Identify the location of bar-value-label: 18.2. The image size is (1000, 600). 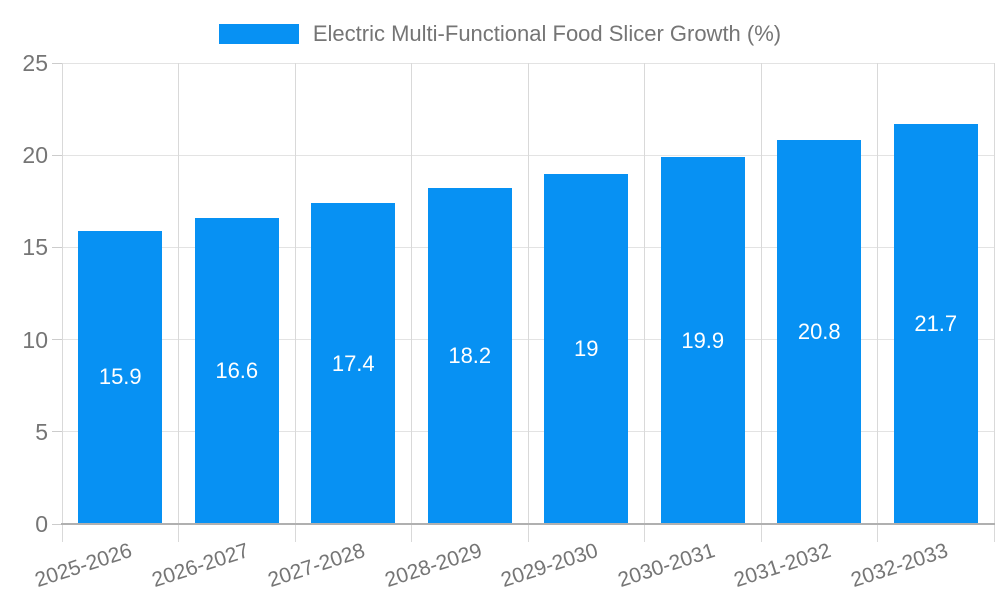
(470, 356).